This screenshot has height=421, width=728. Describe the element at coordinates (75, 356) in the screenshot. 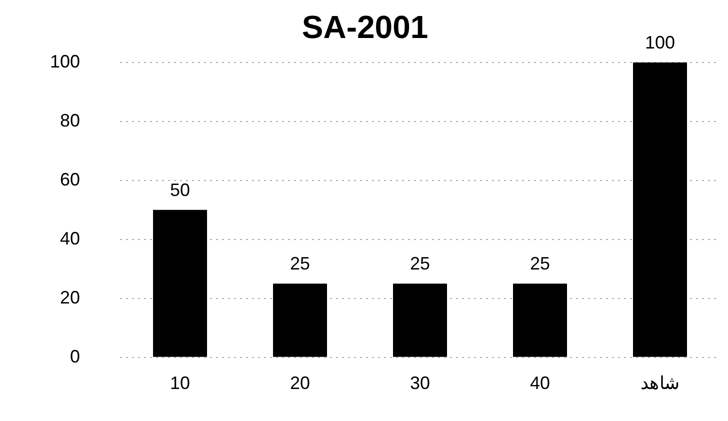

I see `y-tick-label: 0` at that location.